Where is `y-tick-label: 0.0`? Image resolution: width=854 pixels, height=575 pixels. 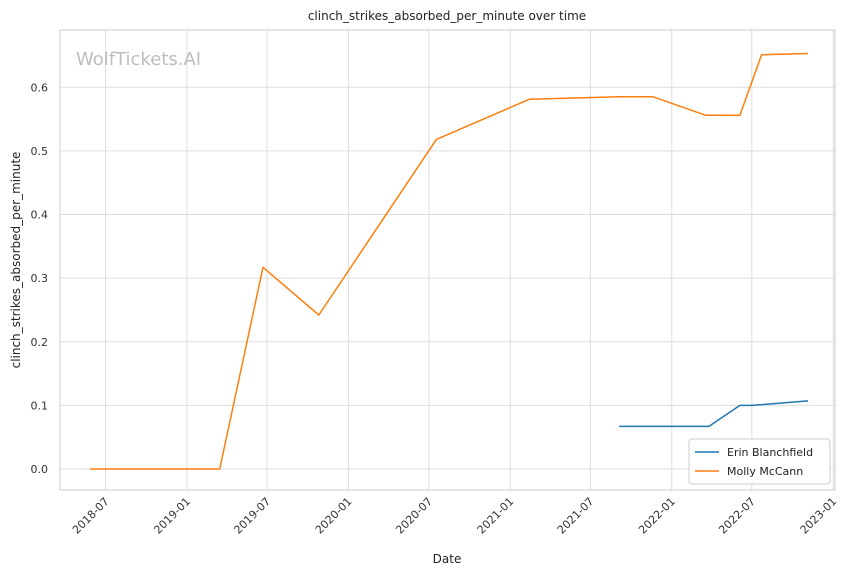 y-tick-label: 0.0 is located at coordinates (40, 469).